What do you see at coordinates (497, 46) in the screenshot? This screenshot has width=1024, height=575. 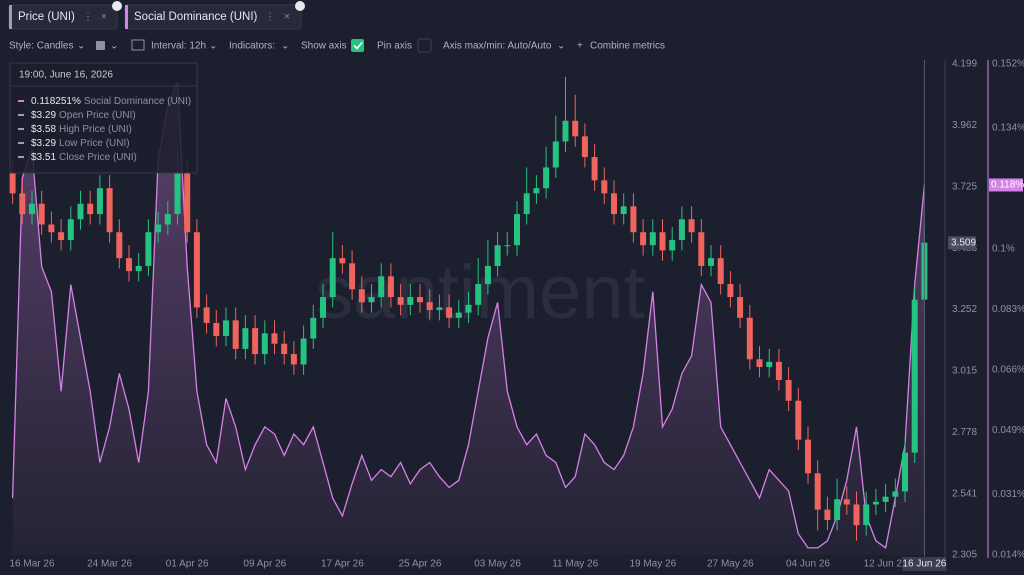 I see `axis-minmax-select: Axis max/min: Auto/Auto` at bounding box center [497, 46].